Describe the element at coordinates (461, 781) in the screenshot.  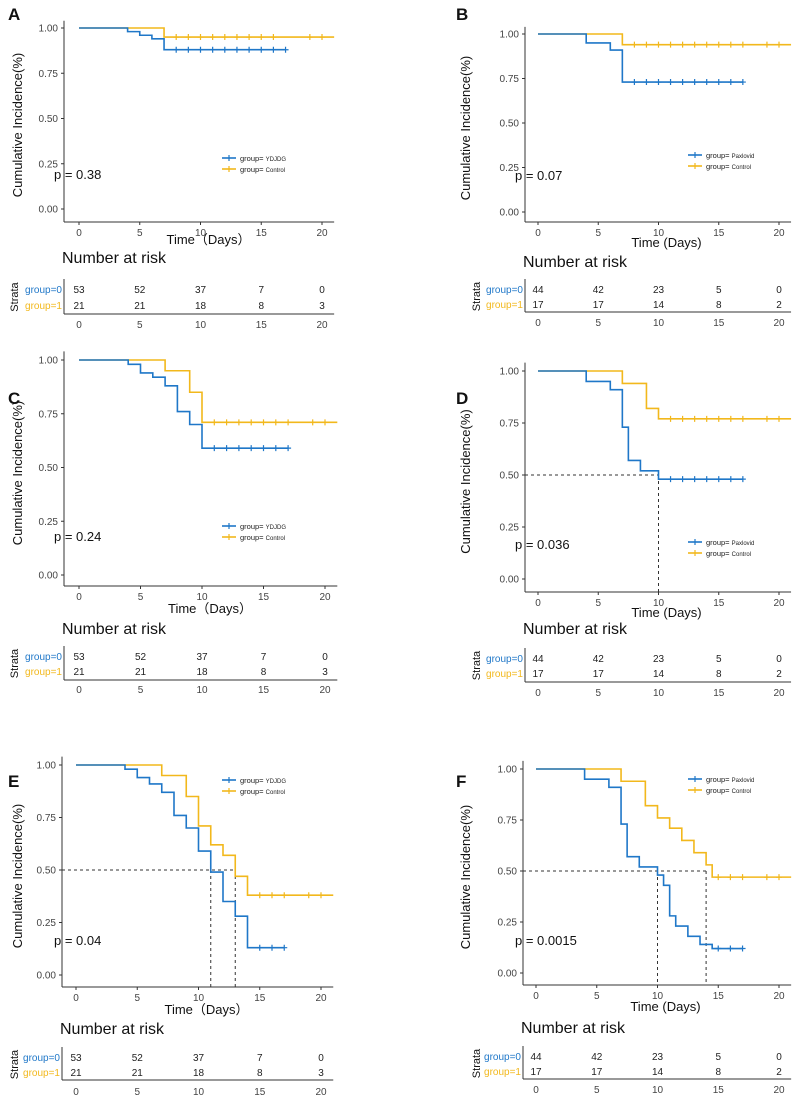
I see `panel-label: F` at that location.